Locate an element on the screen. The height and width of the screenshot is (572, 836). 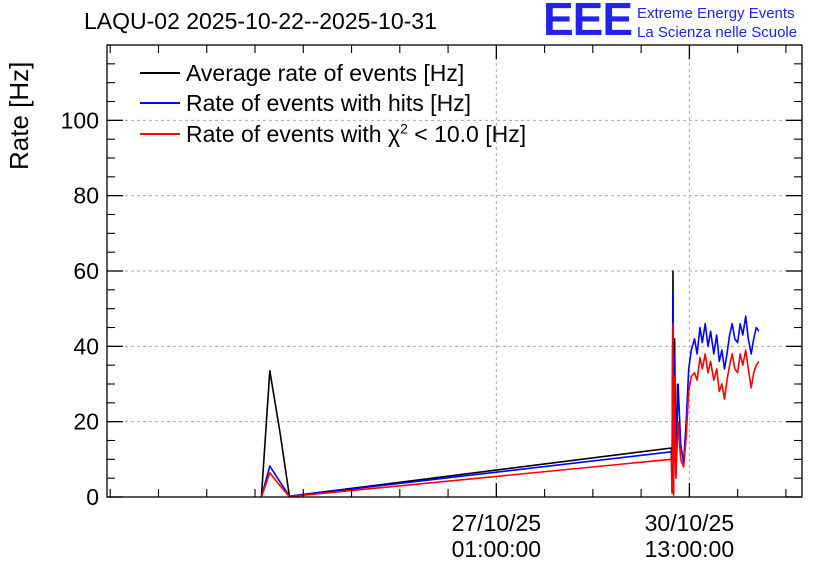
y-tick-label: 20 is located at coordinates (86, 422).